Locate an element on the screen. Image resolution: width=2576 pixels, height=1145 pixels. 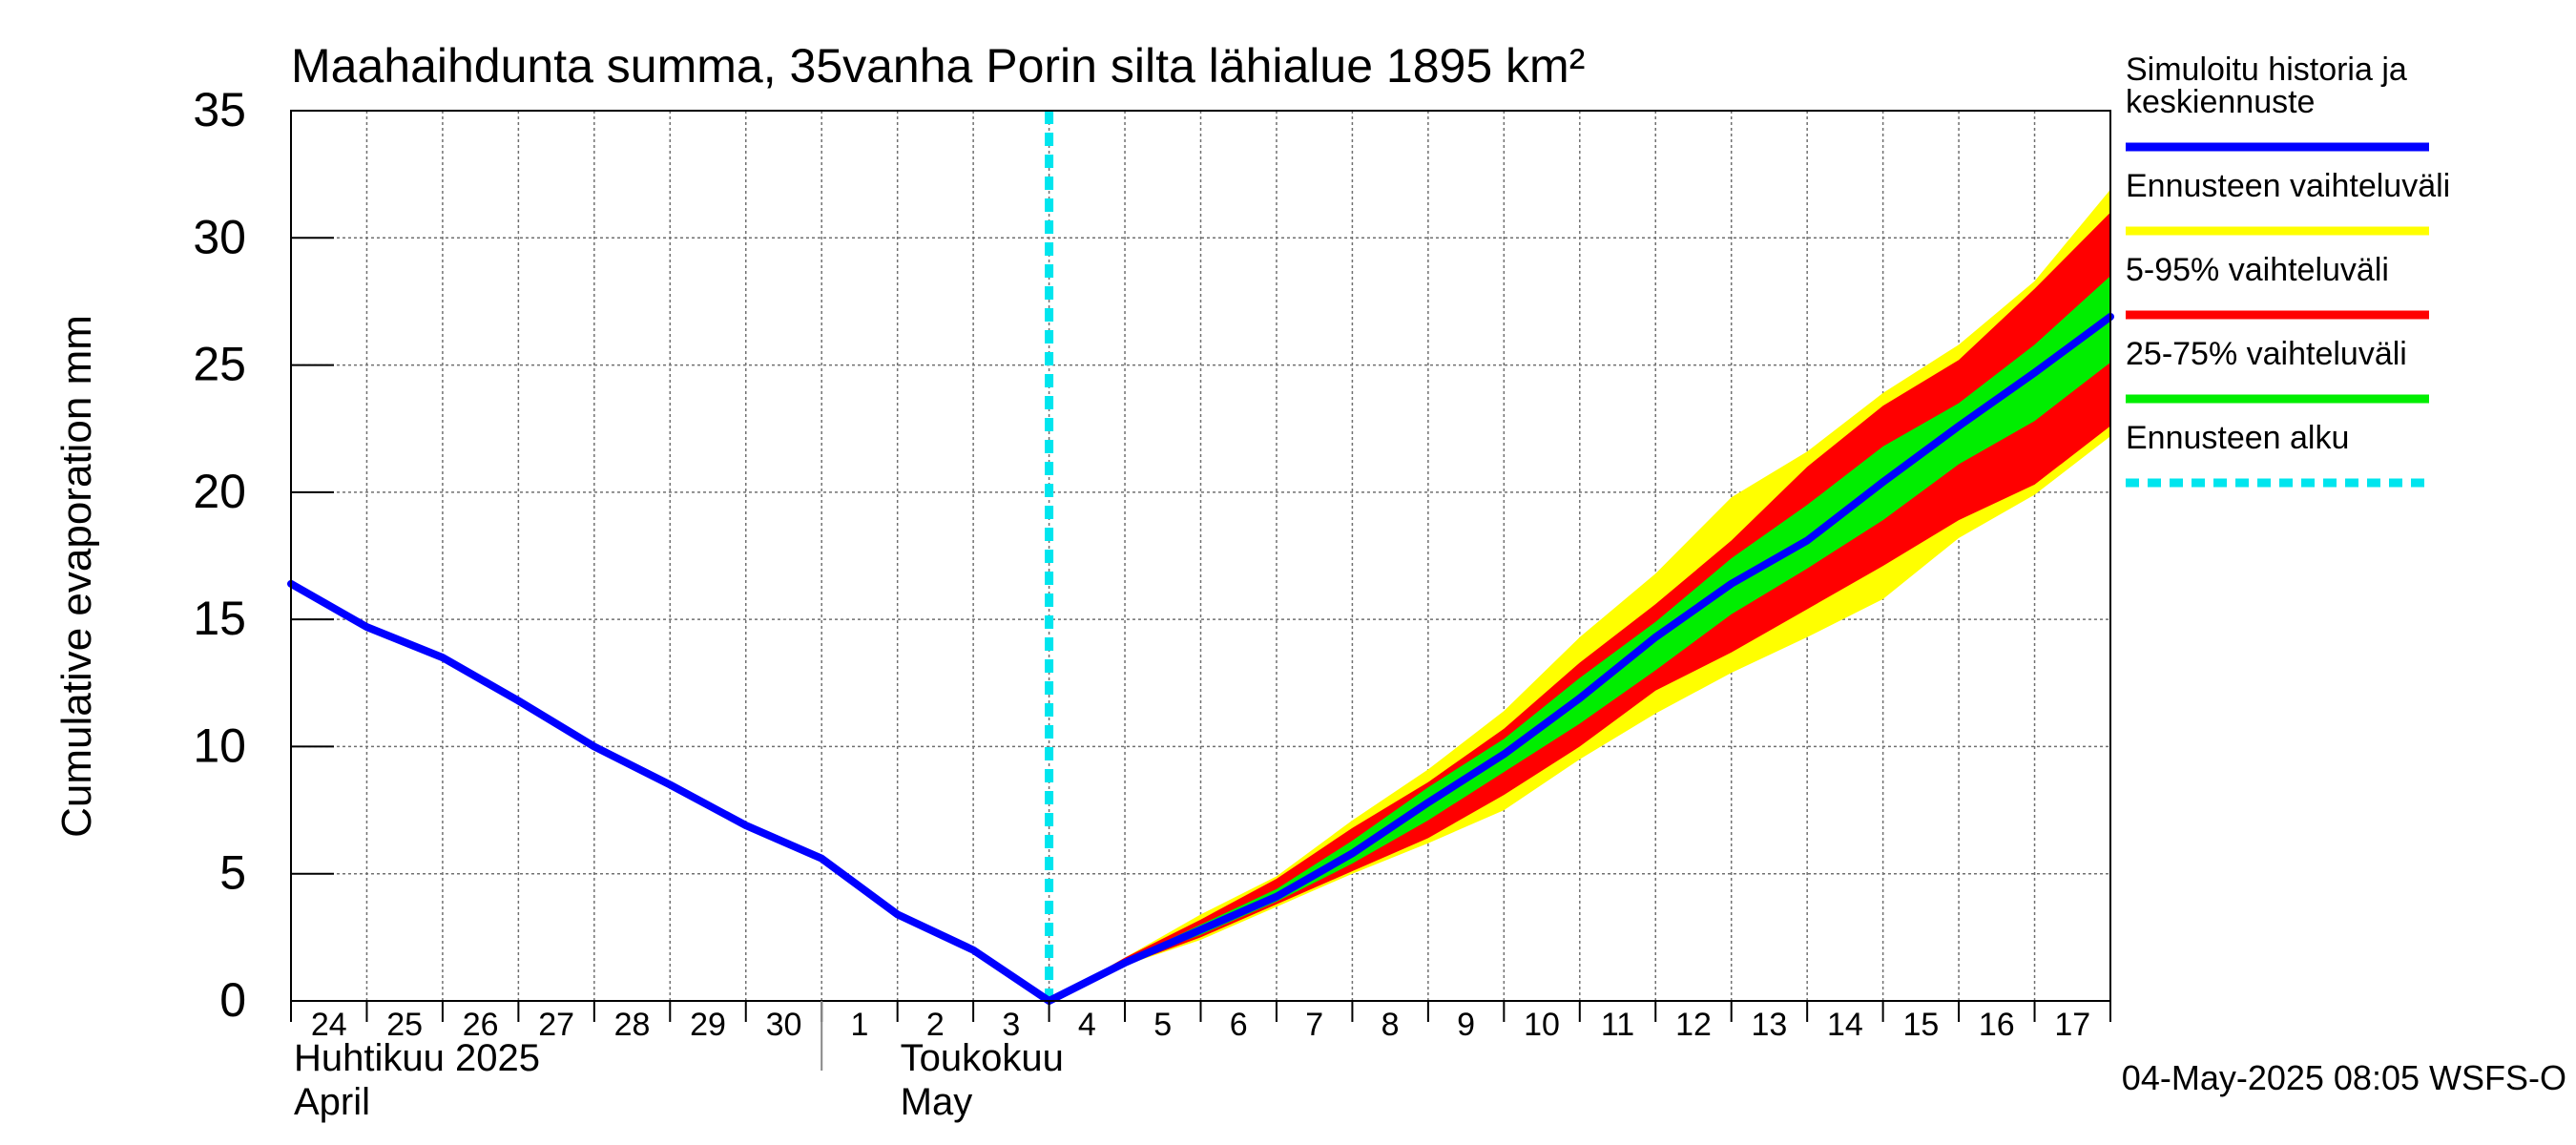
legend-label: keskiennuste is located at coordinates (2220, 102).